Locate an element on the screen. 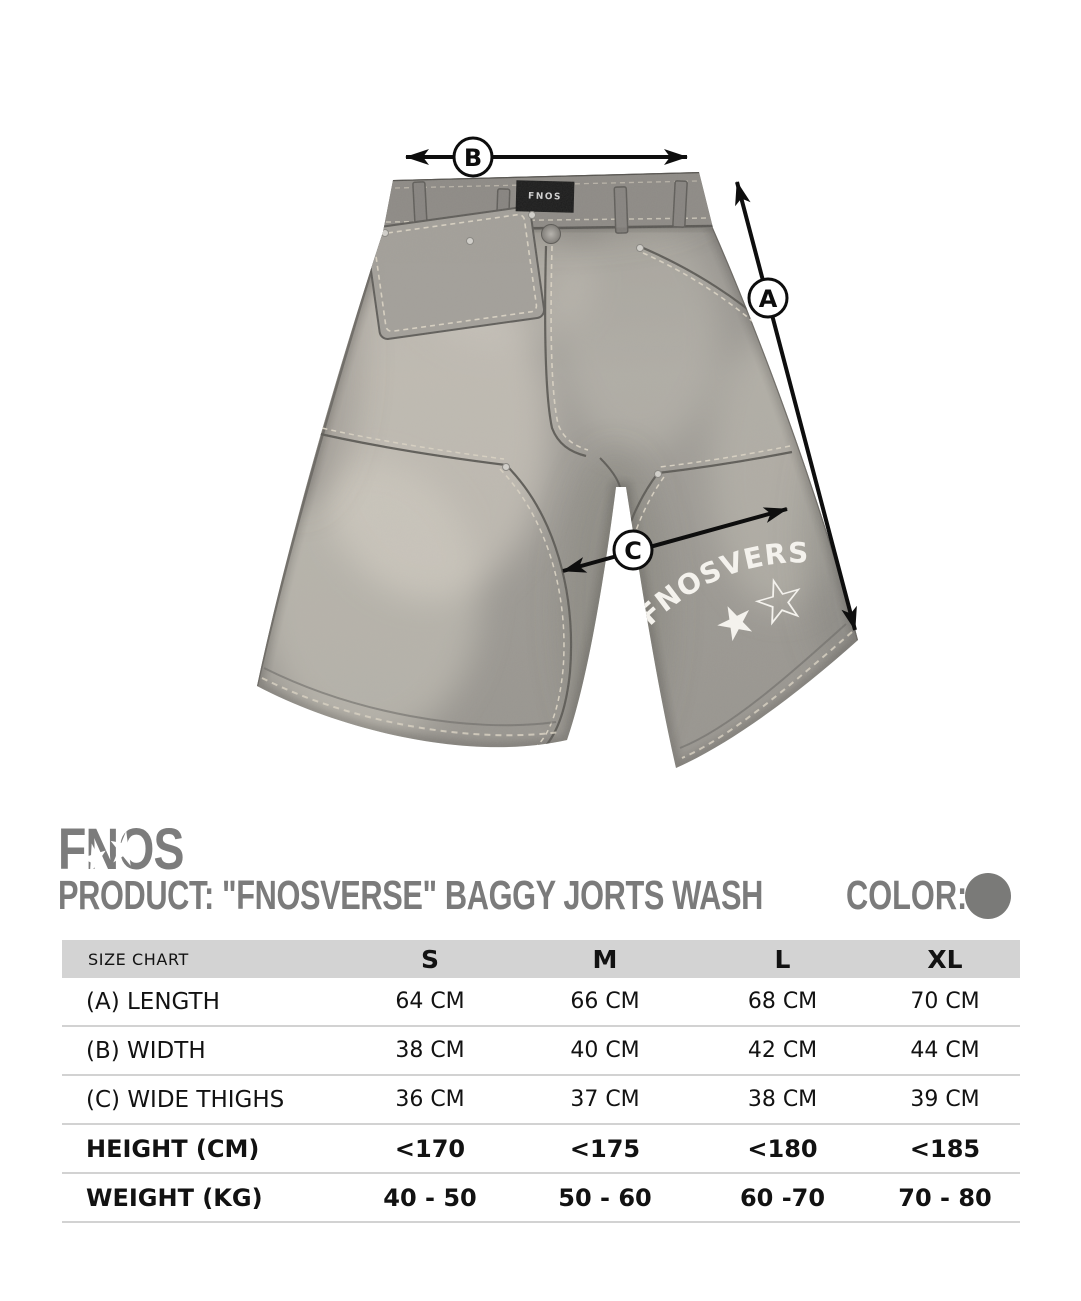 The width and height of the screenshot is (1081, 1301). measure-c: C is located at coordinates (675, 540).